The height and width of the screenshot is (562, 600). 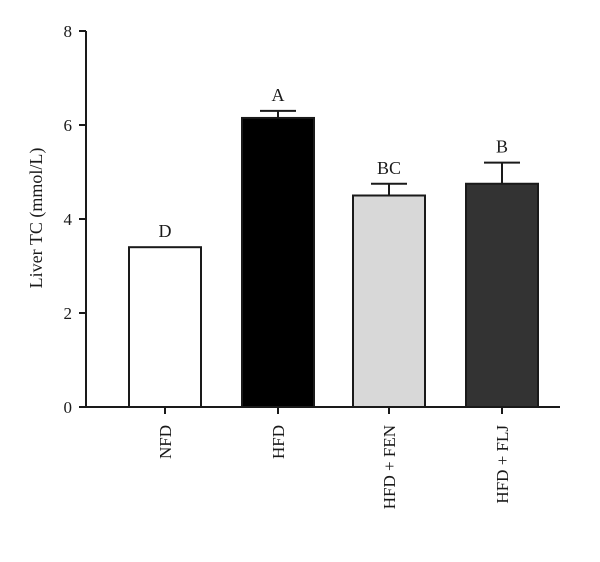 What do you see at coordinates (68, 31) in the screenshot?
I see `y-tick-label: 8` at bounding box center [68, 31].